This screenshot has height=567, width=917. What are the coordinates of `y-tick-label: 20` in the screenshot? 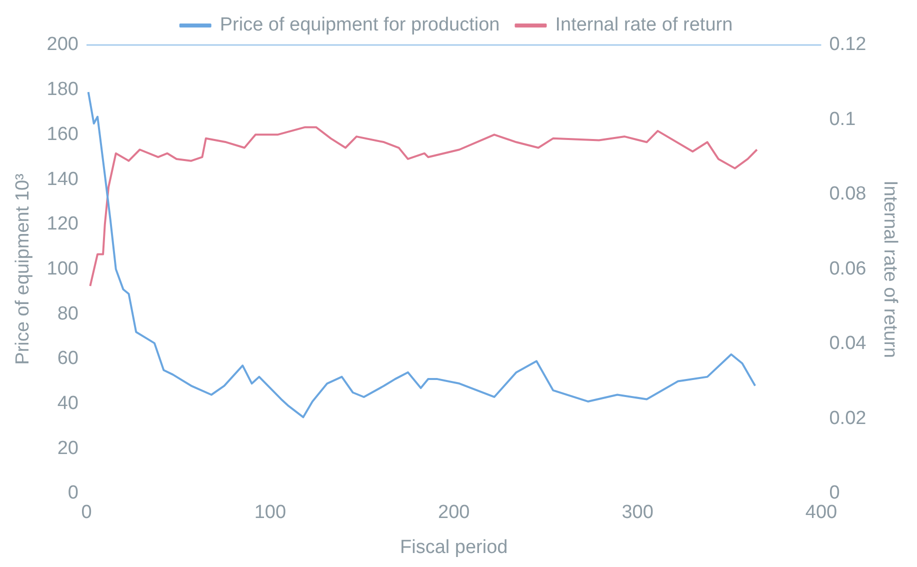 It's located at (67, 448).